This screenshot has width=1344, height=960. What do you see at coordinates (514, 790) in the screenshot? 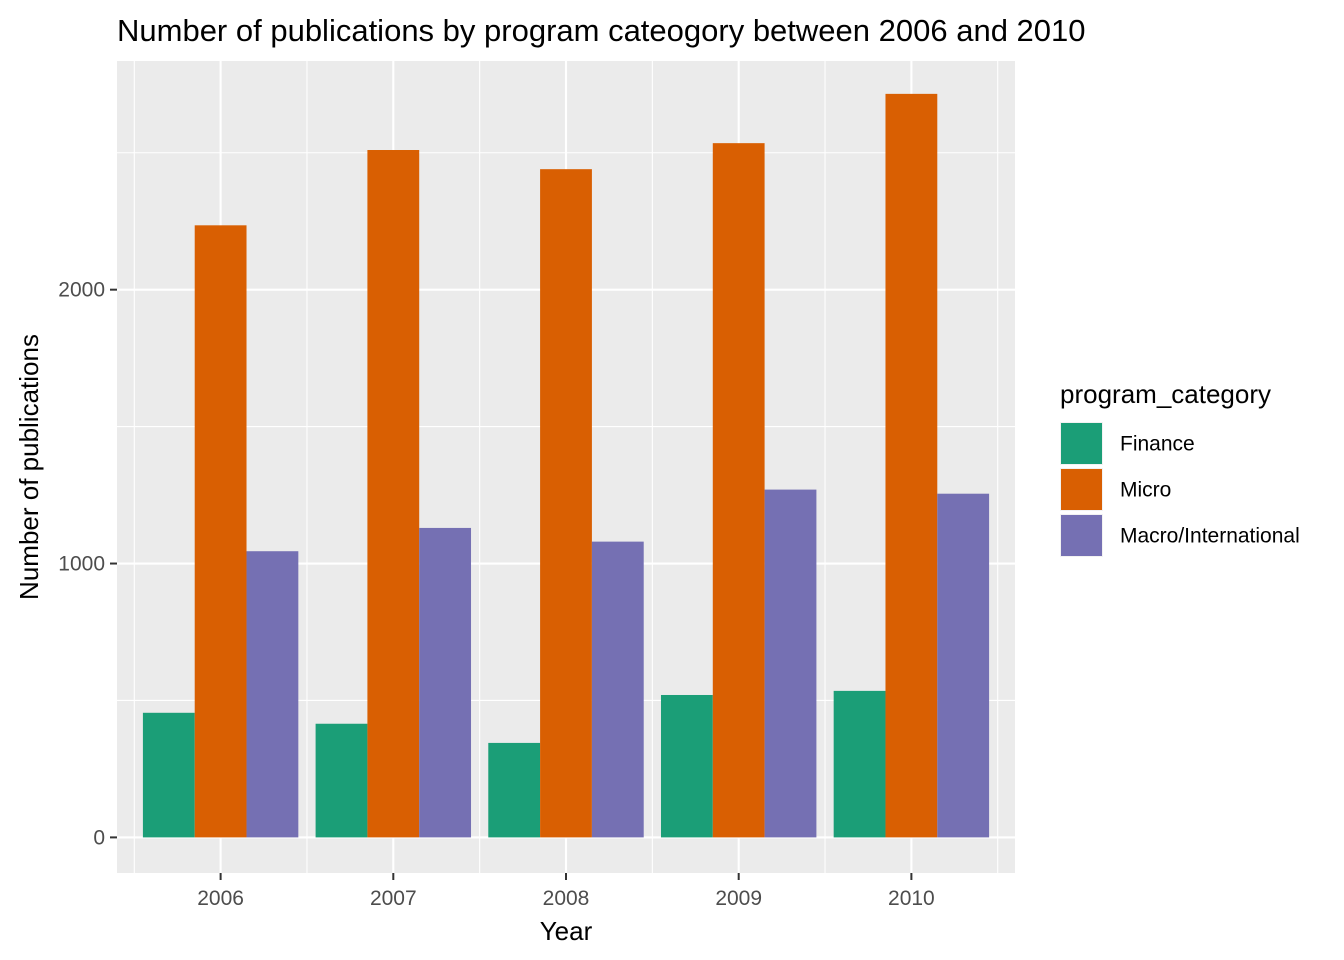
I see `bar-finance-2008` at bounding box center [514, 790].